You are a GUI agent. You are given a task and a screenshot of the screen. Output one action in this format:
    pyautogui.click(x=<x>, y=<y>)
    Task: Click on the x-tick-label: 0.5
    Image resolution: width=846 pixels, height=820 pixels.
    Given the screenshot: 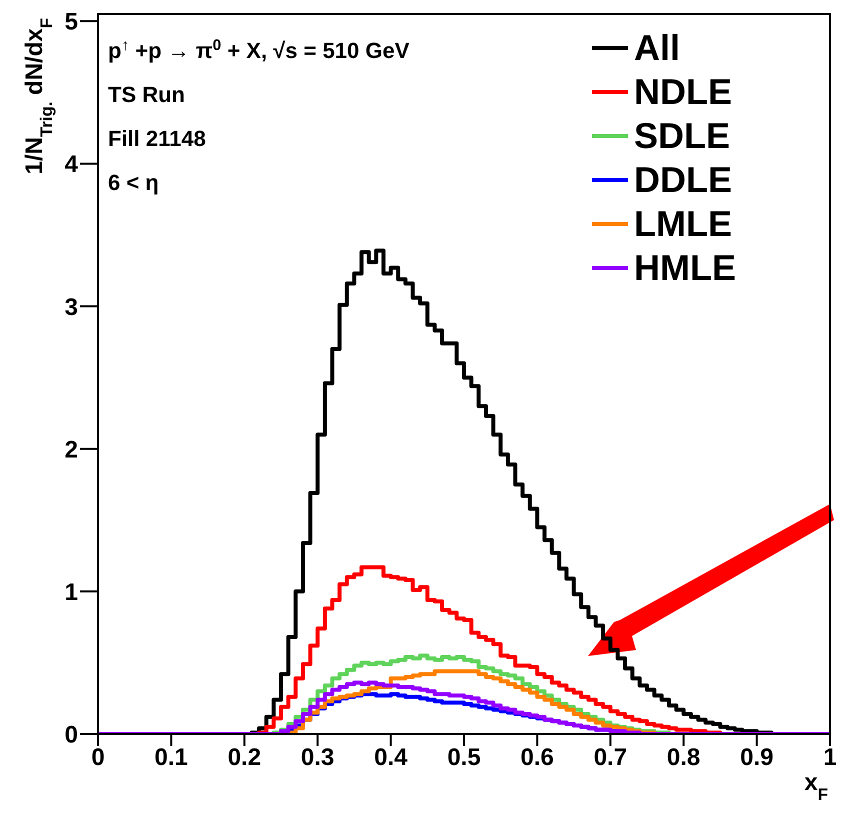 What is the action you would take?
    pyautogui.click(x=464, y=758)
    